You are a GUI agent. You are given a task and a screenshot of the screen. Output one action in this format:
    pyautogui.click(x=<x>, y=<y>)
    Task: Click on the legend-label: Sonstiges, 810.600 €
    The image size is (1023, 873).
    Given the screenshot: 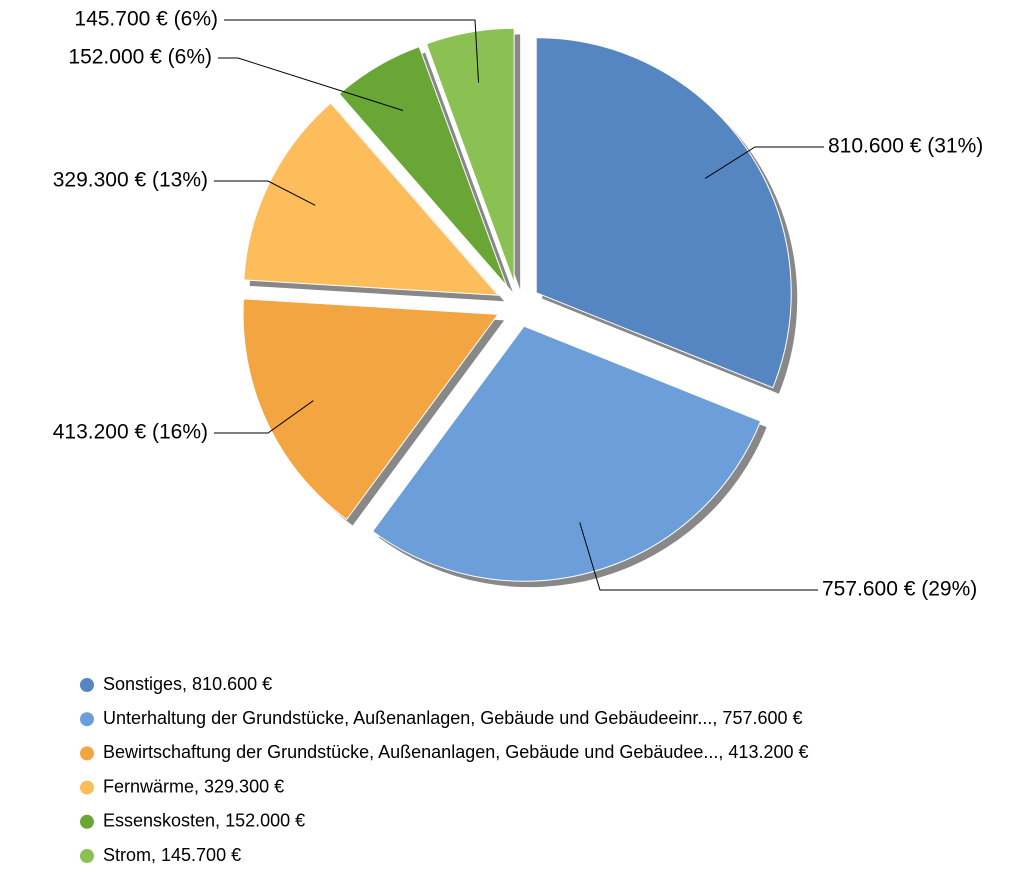 What is the action you would take?
    pyautogui.click(x=187, y=684)
    